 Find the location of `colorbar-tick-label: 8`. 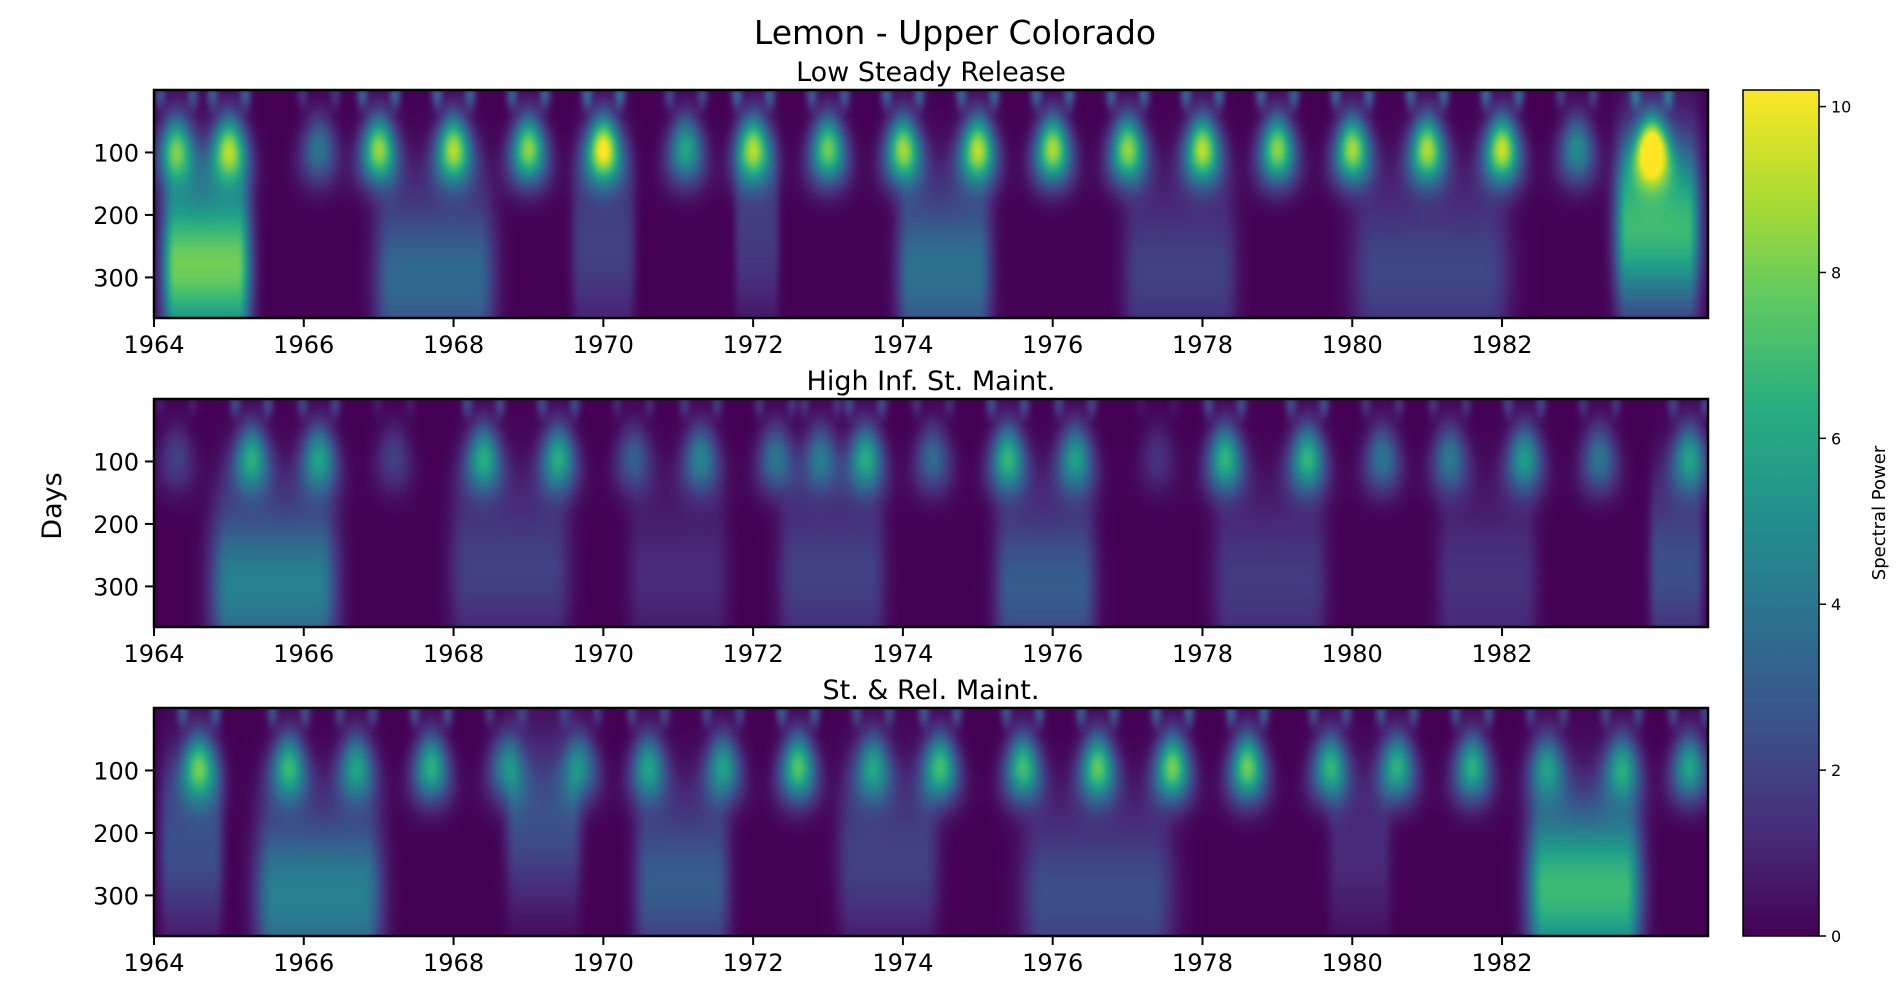

colorbar-tick-label: 8 is located at coordinates (1836, 272).